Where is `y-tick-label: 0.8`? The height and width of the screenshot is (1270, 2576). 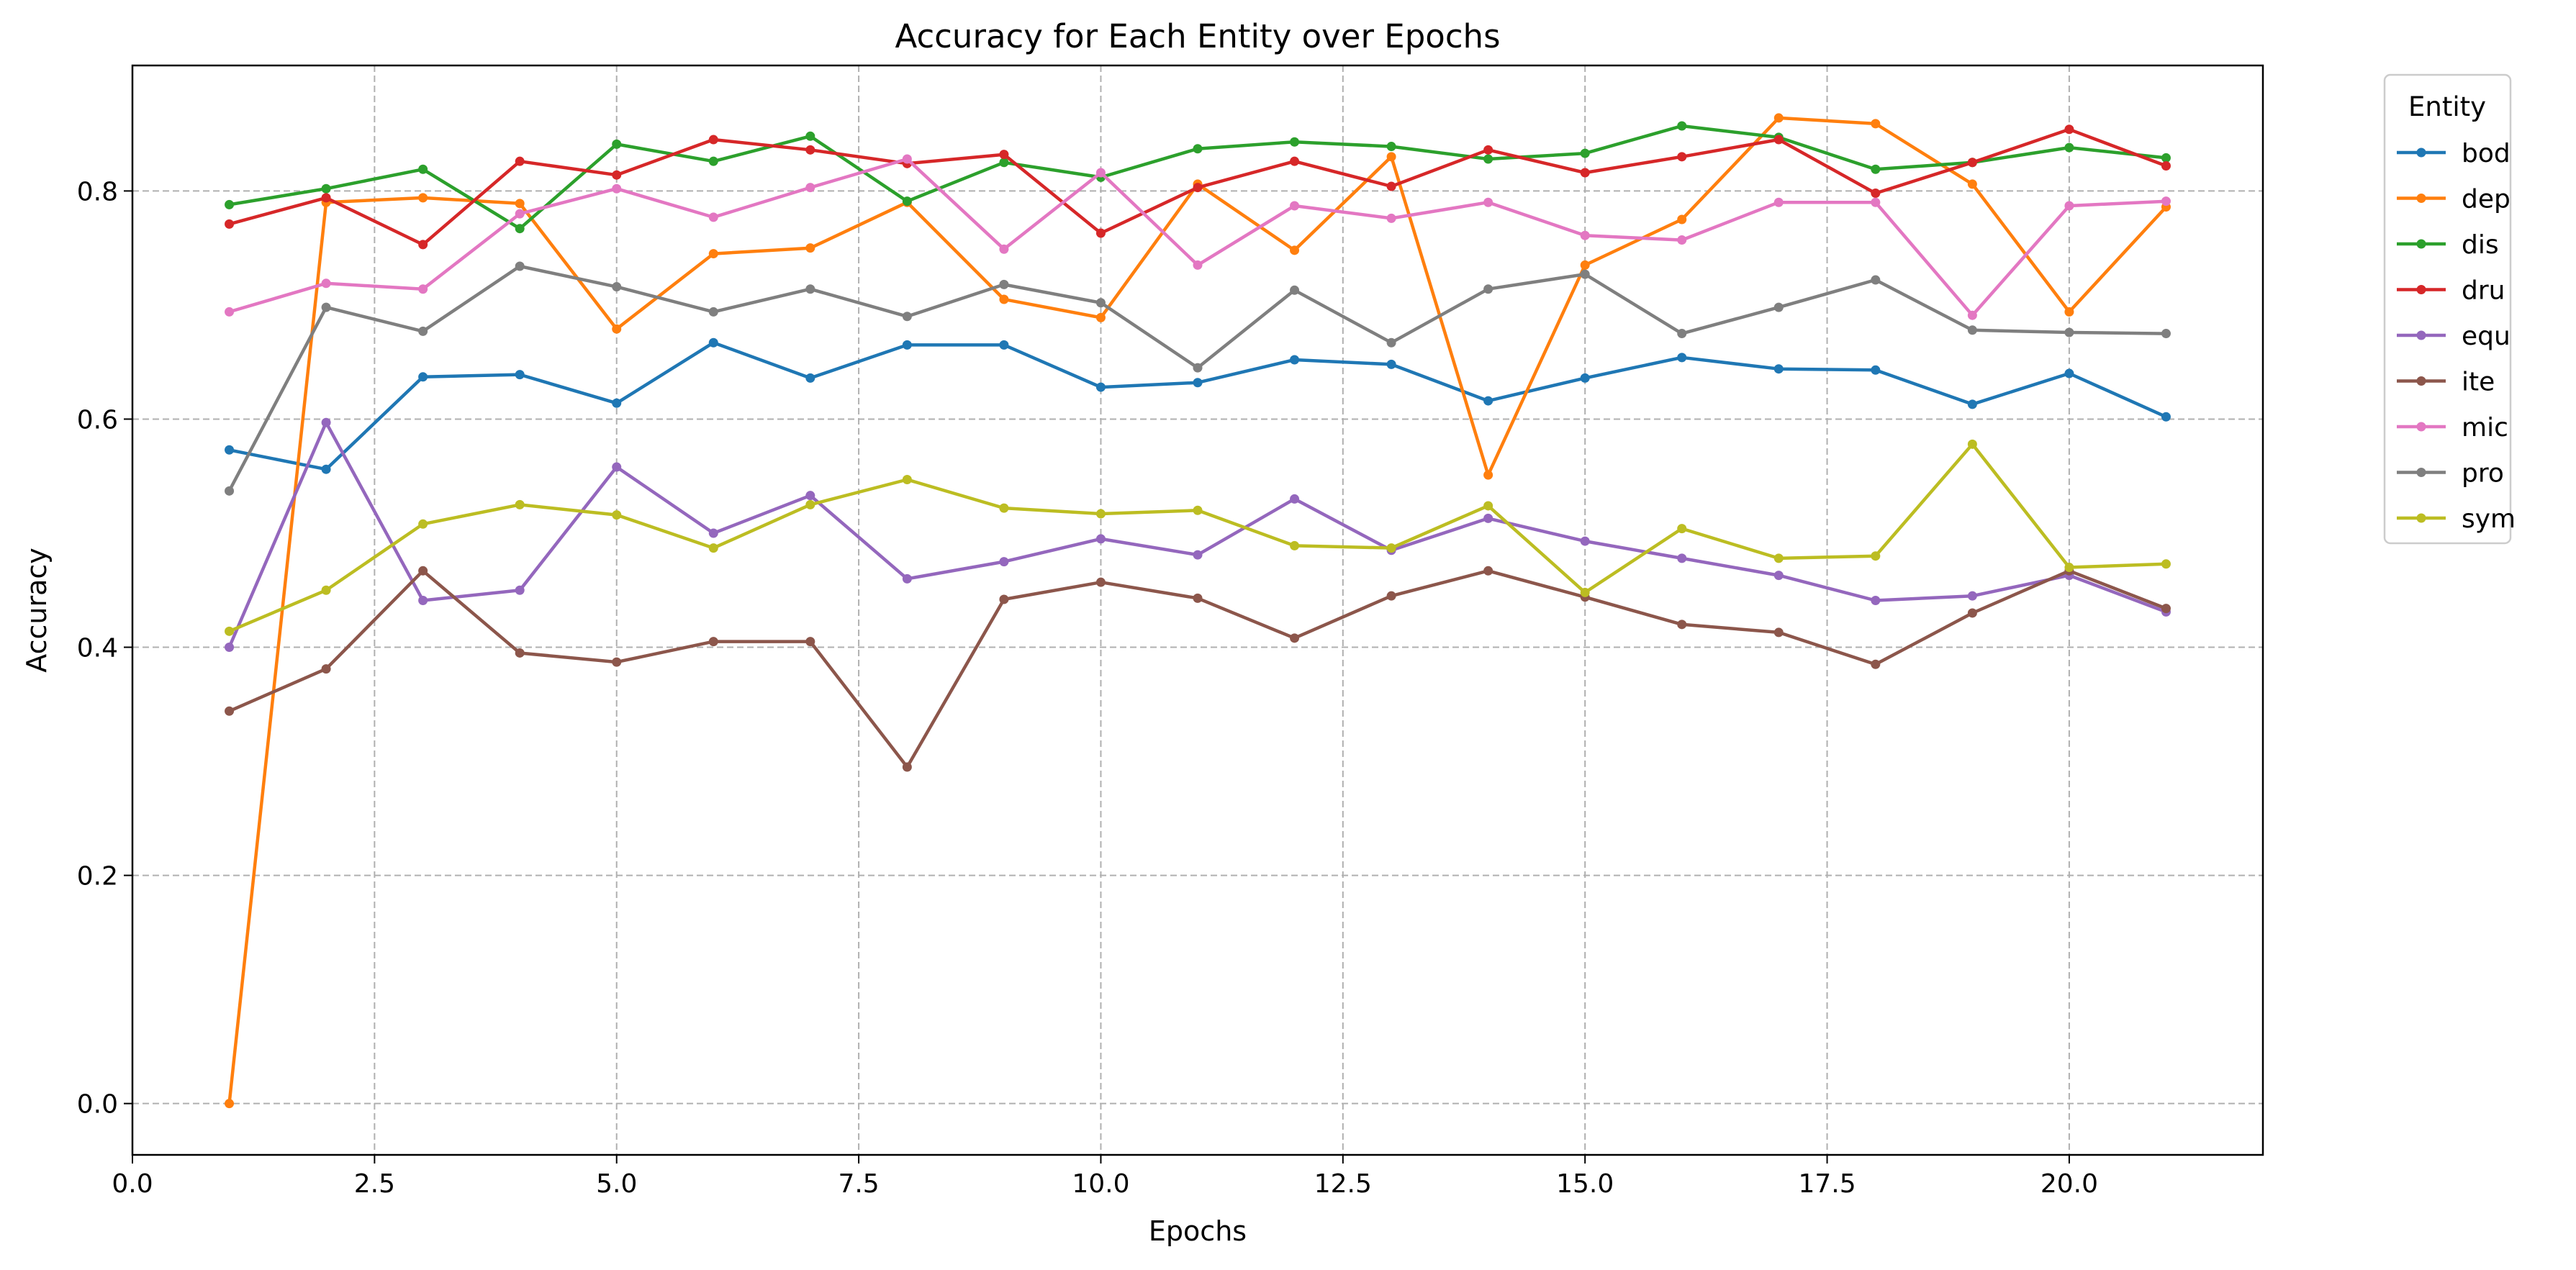 y-tick-label: 0.8 is located at coordinates (98, 192).